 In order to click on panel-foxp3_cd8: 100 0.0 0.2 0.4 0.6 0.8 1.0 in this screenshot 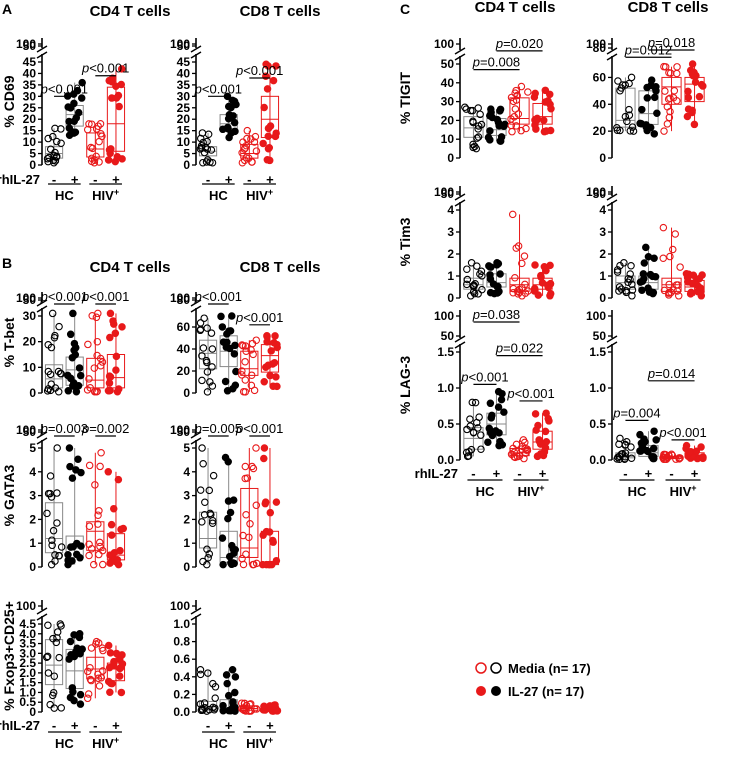, I will do `click(226, 659)`.